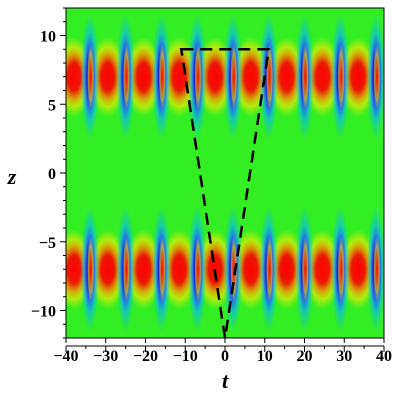 This screenshot has width=400, height=405. Describe the element at coordinates (145, 356) in the screenshot. I see `x-tick-label: −20` at that location.